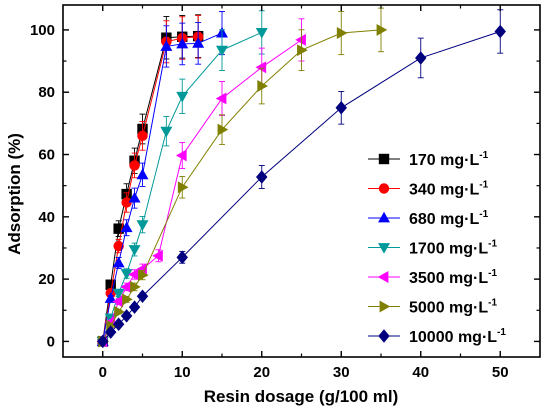  I want to click on legend-item: 3500 mg·L-1, so click(432, 277).